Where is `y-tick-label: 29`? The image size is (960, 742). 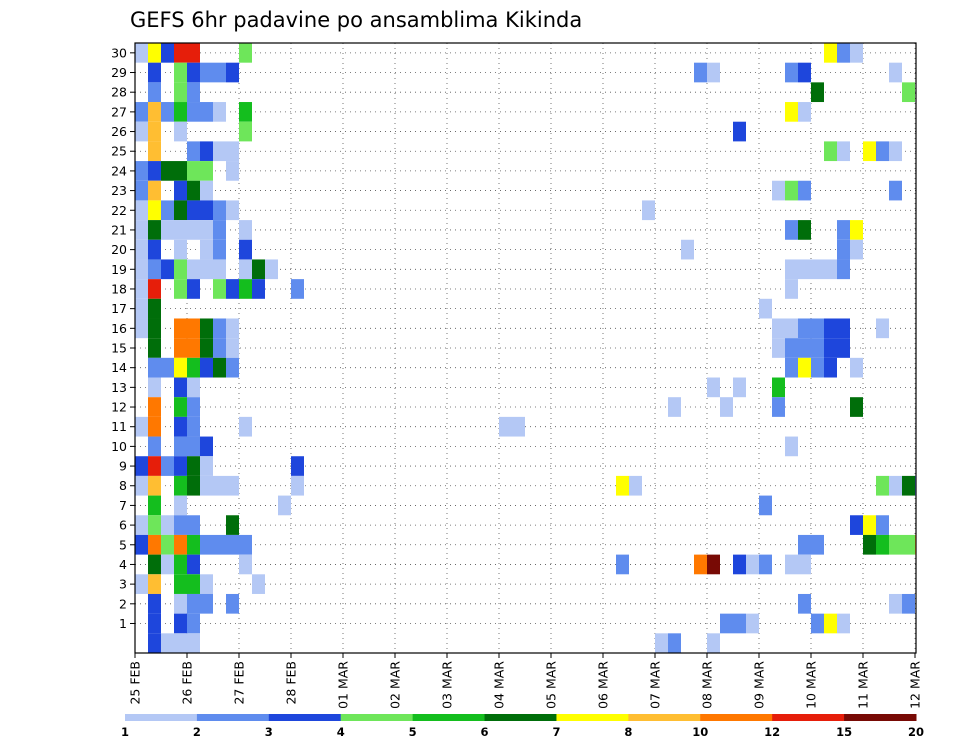 y-tick-label: 29 is located at coordinates (119, 72).